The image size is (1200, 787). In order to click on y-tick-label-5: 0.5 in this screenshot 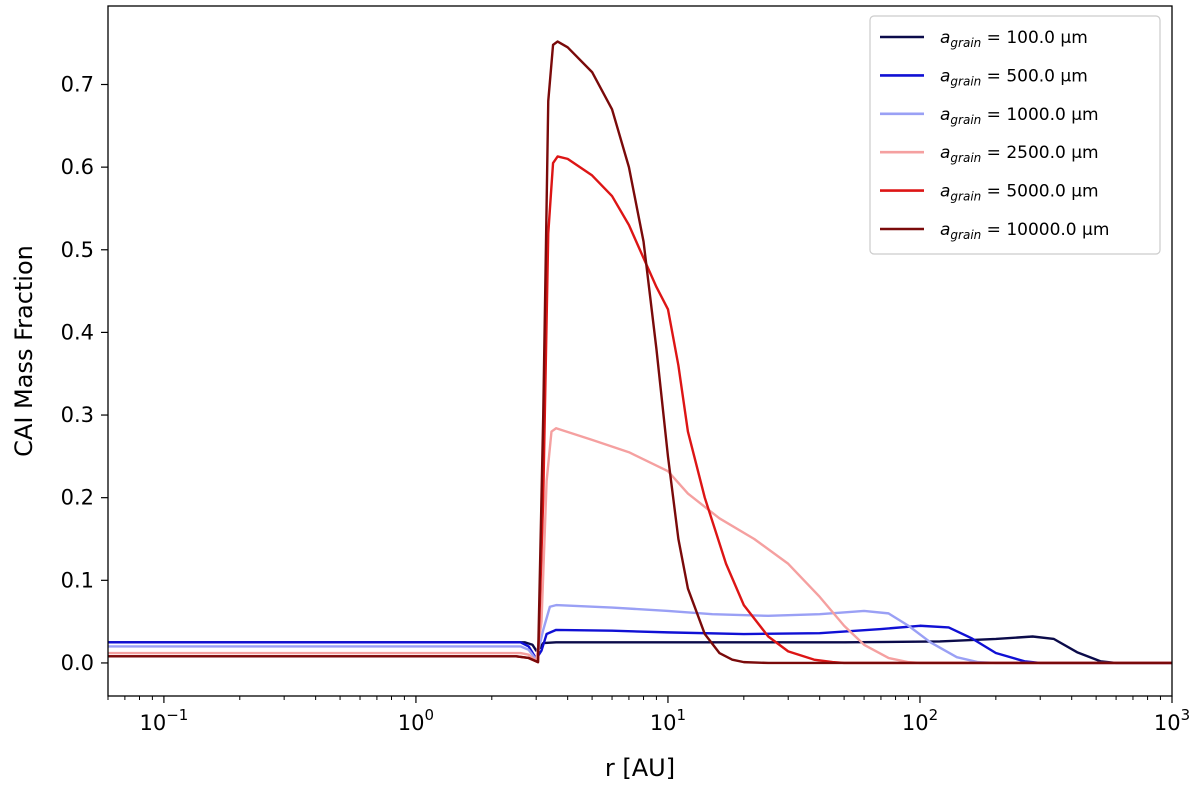, I will do `click(77, 250)`.